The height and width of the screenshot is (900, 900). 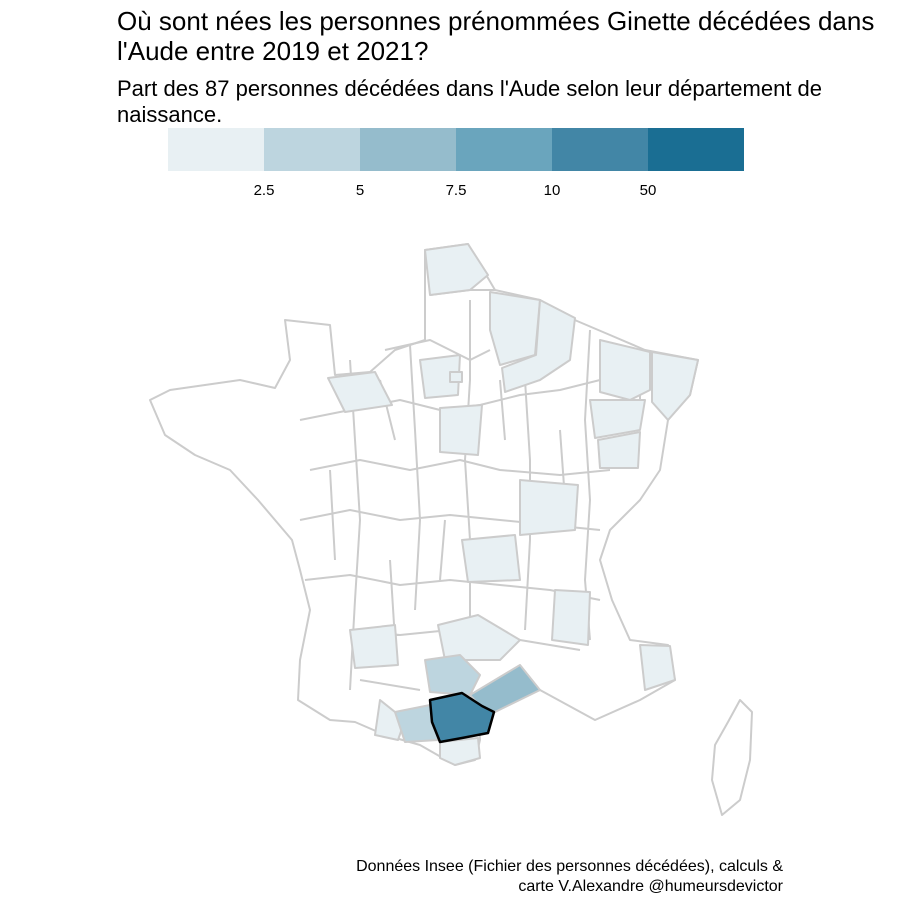 I want to click on department-marne, so click(x=538, y=346).